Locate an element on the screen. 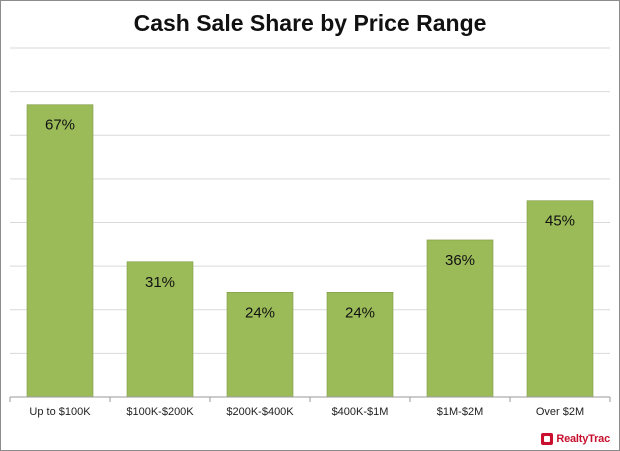 This screenshot has height=451, width=620. data-label: 31% is located at coordinates (160, 282).